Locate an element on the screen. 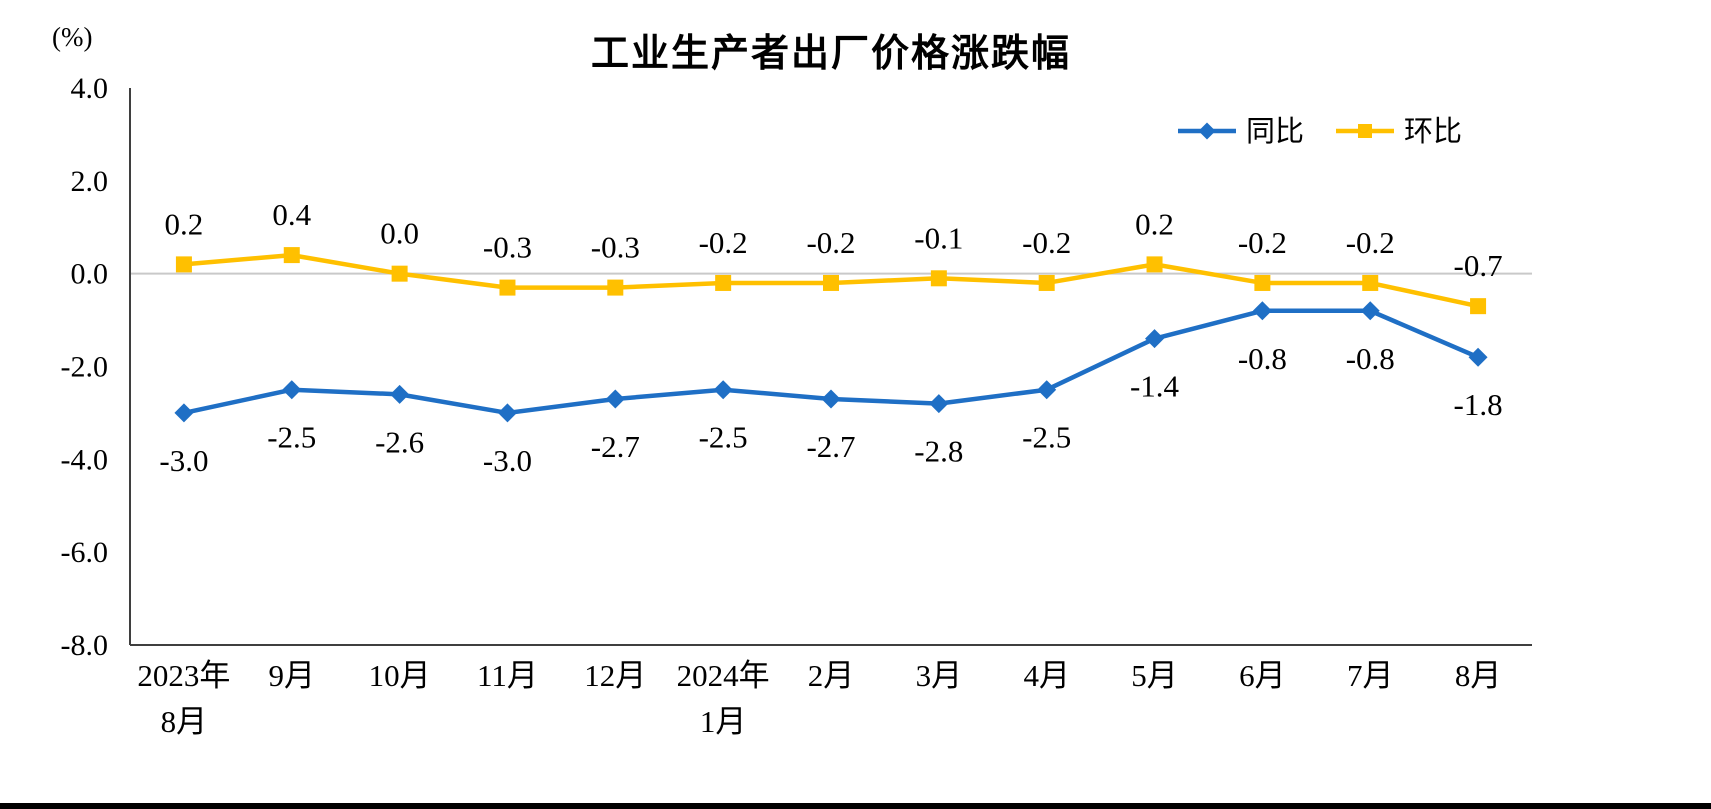  data-label: 0.0 is located at coordinates (399, 233).